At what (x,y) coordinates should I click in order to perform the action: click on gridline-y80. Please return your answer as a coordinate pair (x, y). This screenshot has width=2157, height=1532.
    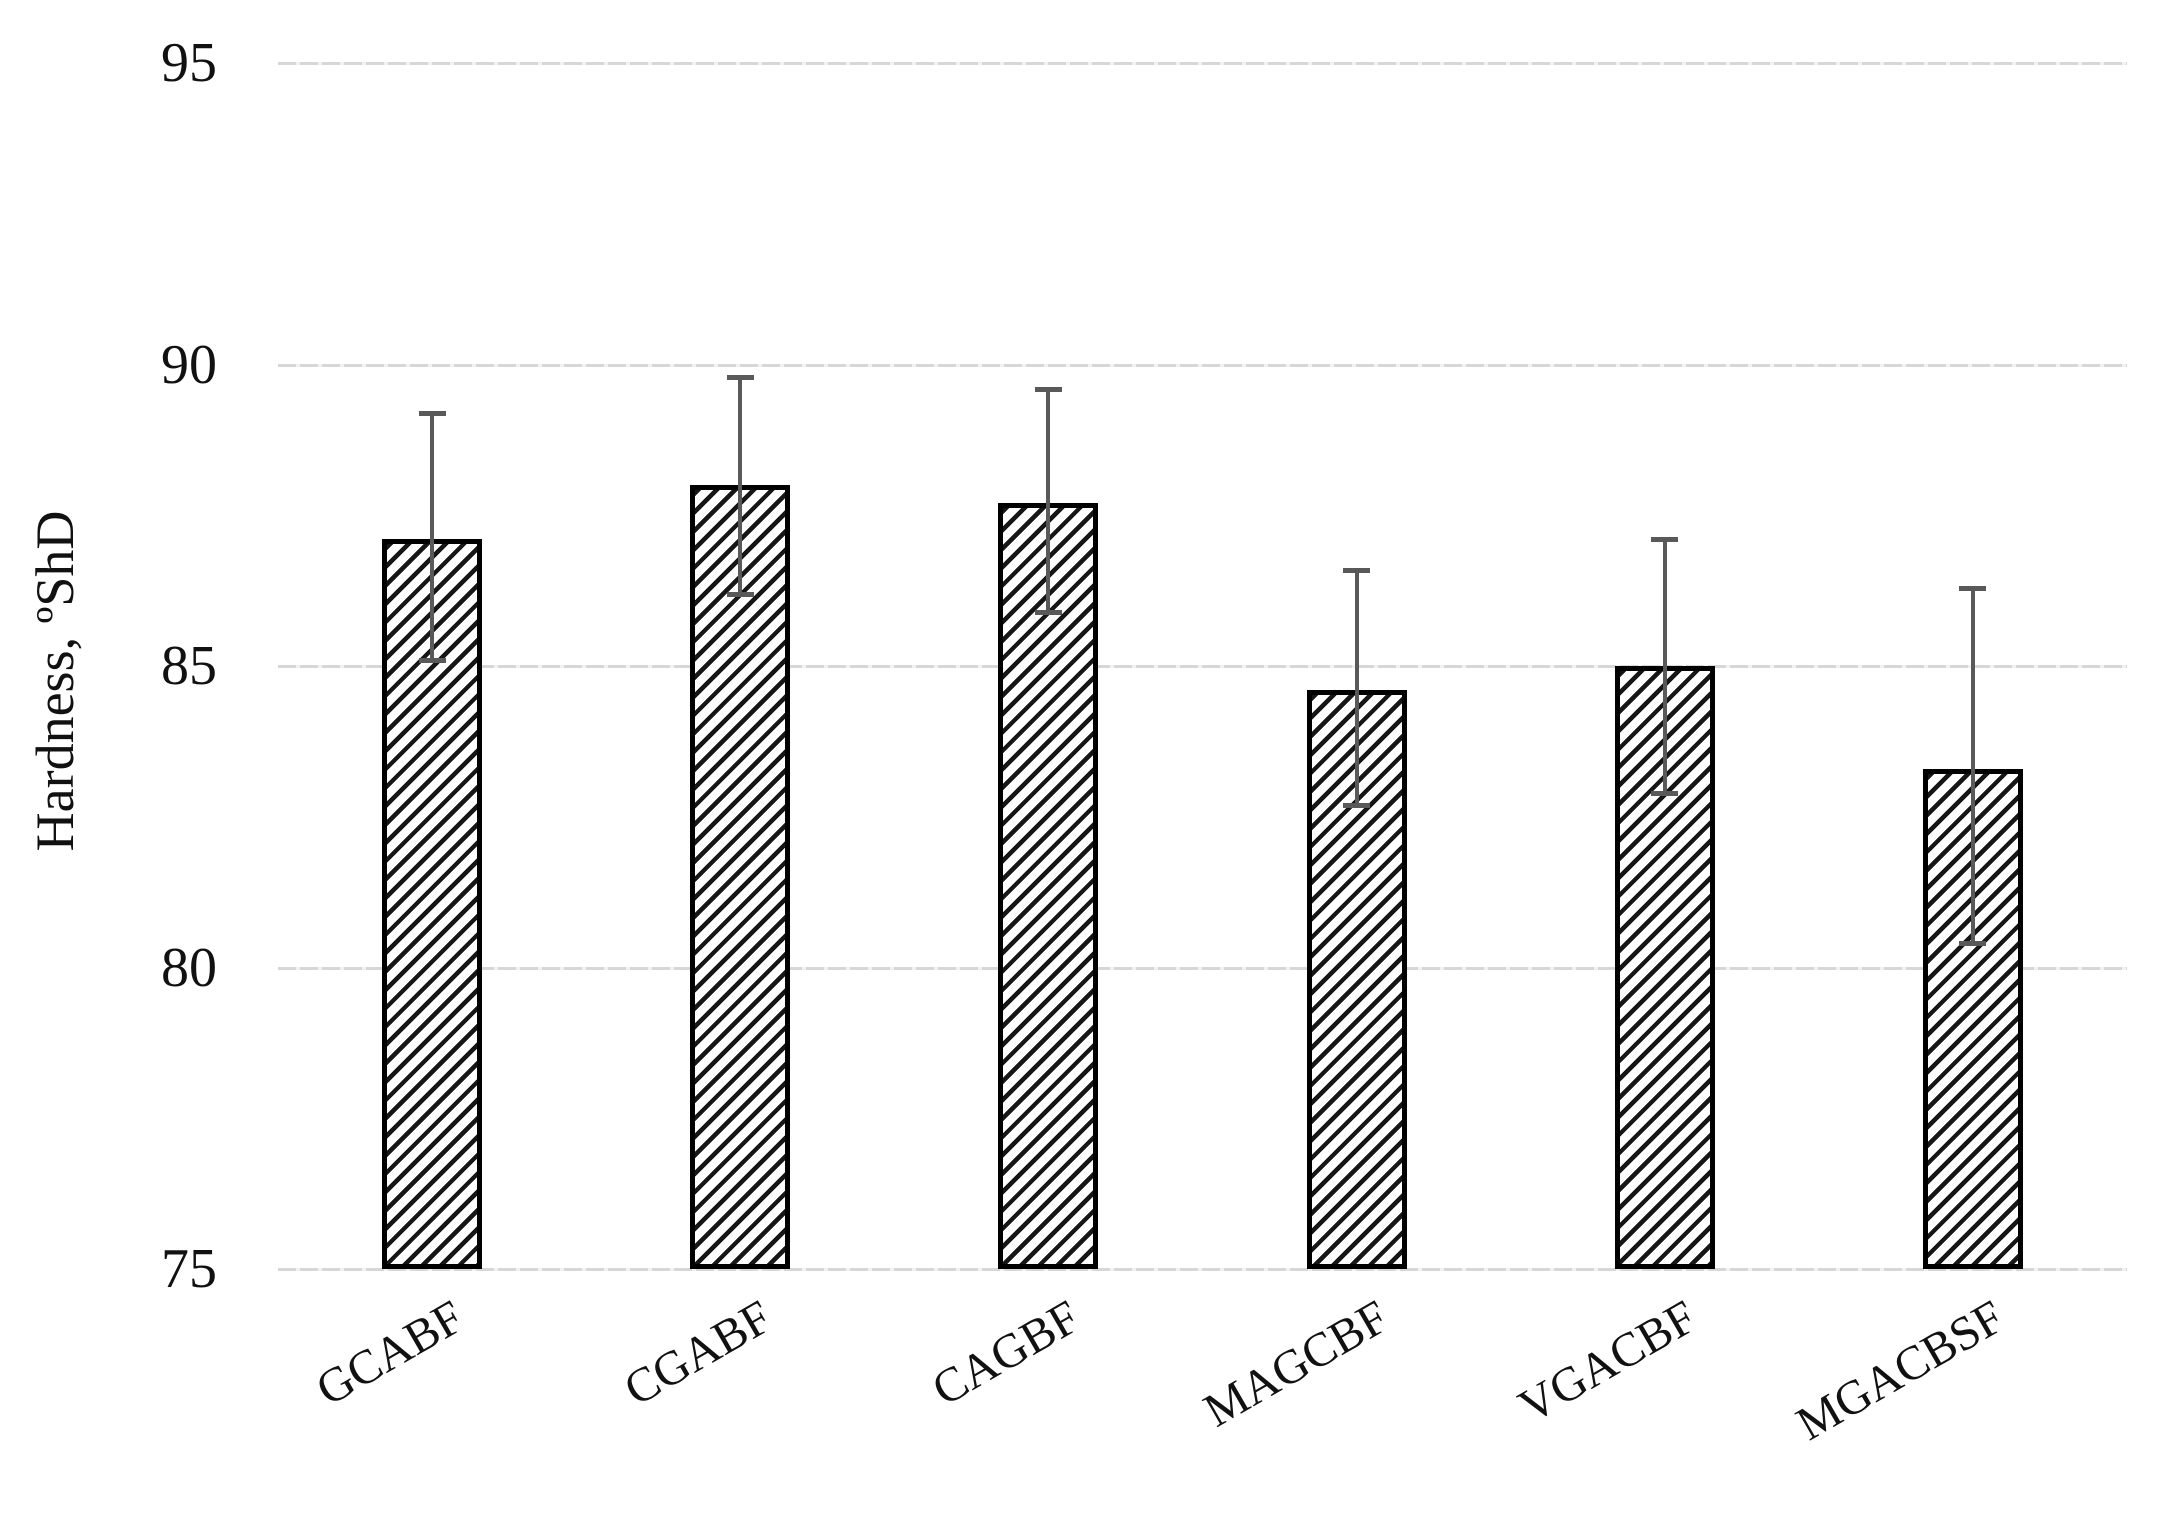
    Looking at the image, I should click on (1202, 968).